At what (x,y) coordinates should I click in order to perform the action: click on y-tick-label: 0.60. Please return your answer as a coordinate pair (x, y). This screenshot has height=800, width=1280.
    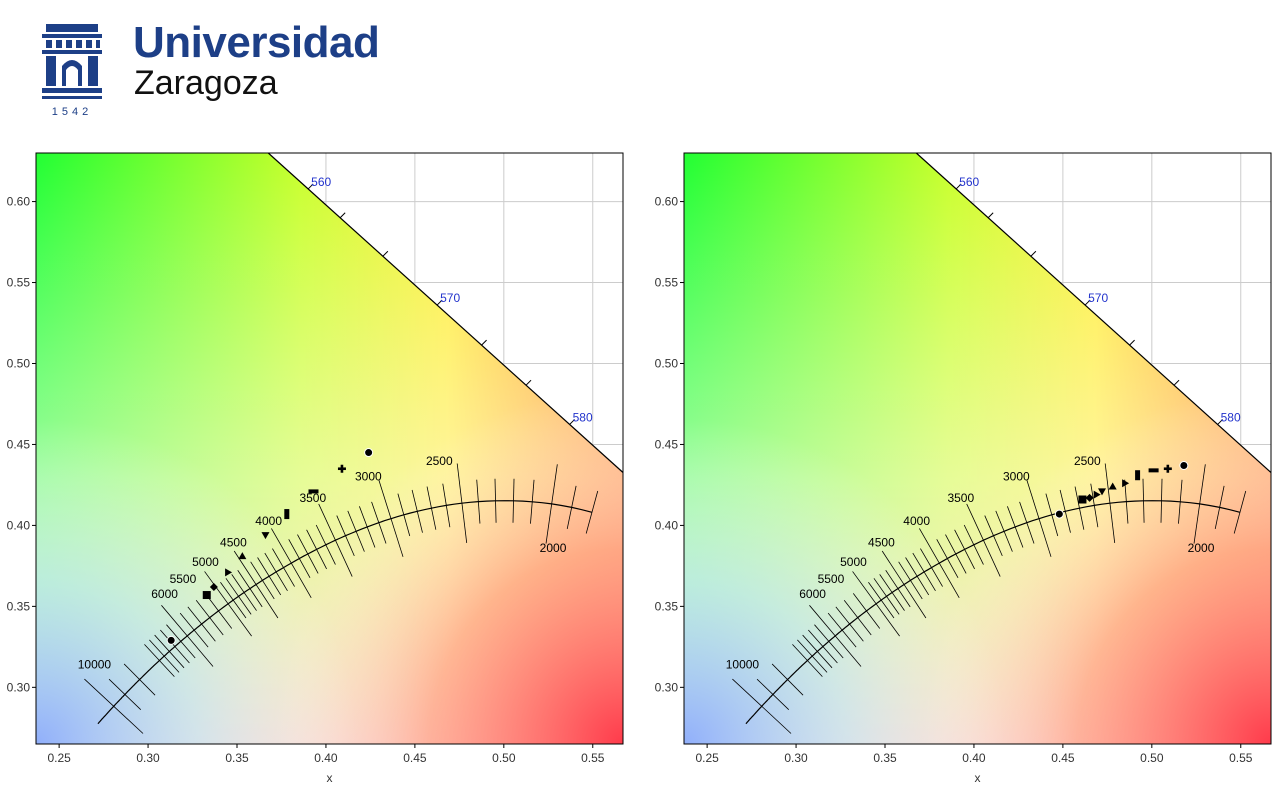
    Looking at the image, I should click on (19, 202).